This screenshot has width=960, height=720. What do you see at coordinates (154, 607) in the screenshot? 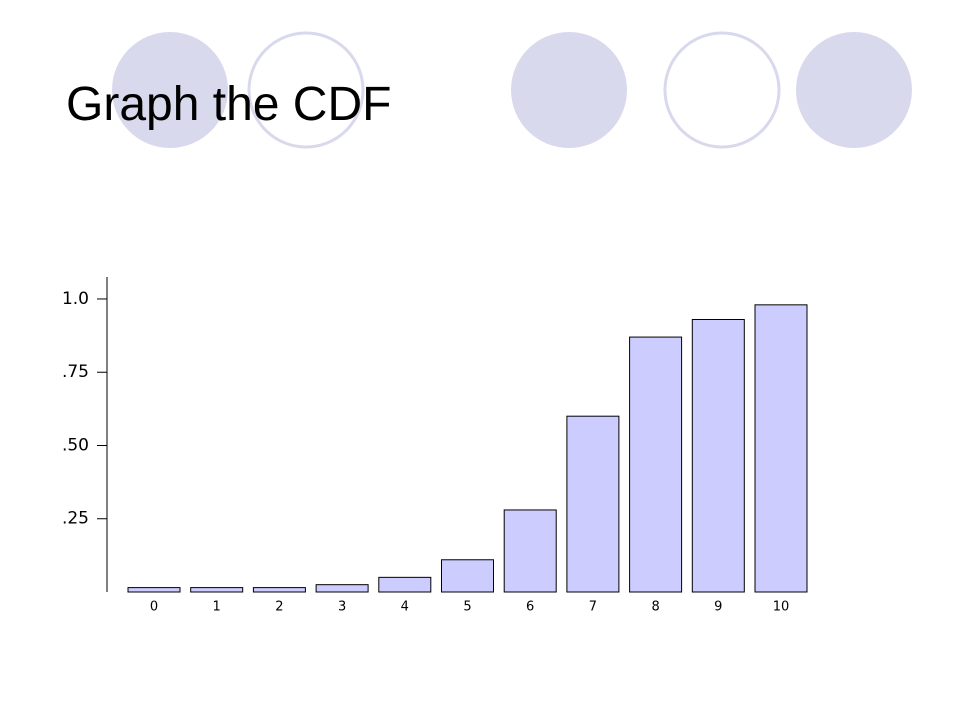
I see `x-tick-label: 0` at bounding box center [154, 607].